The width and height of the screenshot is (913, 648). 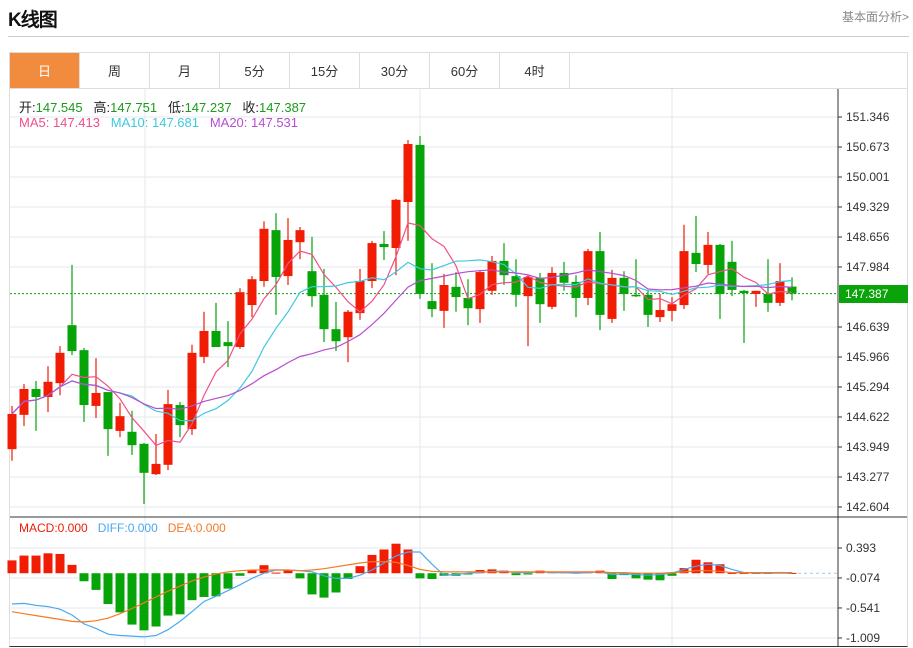 What do you see at coordinates (868, 207) in the screenshot?
I see `price-tick-label: 149.329` at bounding box center [868, 207].